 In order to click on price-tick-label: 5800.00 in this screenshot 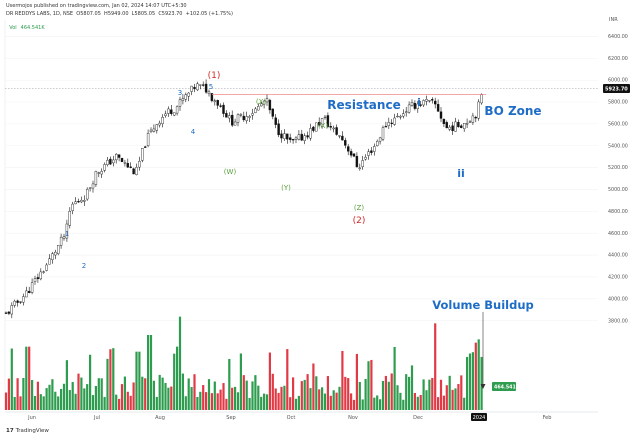, I will do `click(618, 103)`.